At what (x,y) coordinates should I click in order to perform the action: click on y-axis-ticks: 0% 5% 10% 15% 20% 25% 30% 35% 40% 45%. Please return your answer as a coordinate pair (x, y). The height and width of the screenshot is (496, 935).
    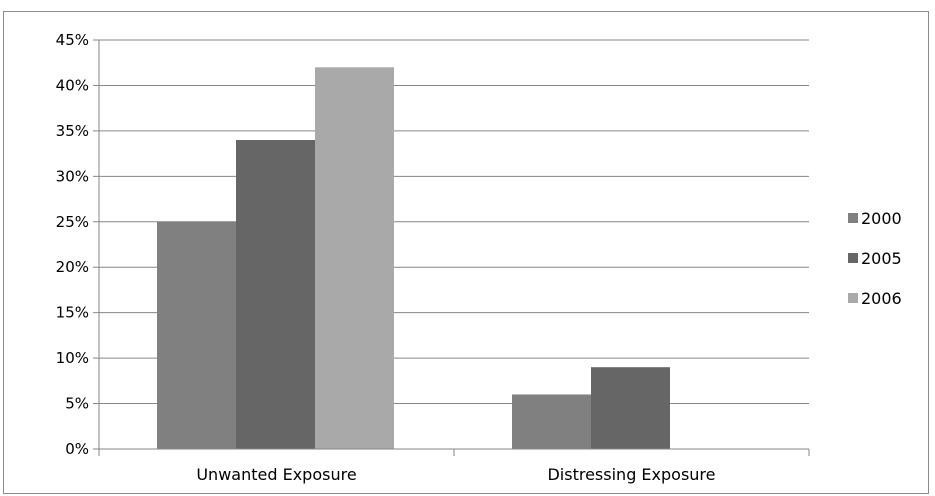
    Looking at the image, I should click on (77, 244).